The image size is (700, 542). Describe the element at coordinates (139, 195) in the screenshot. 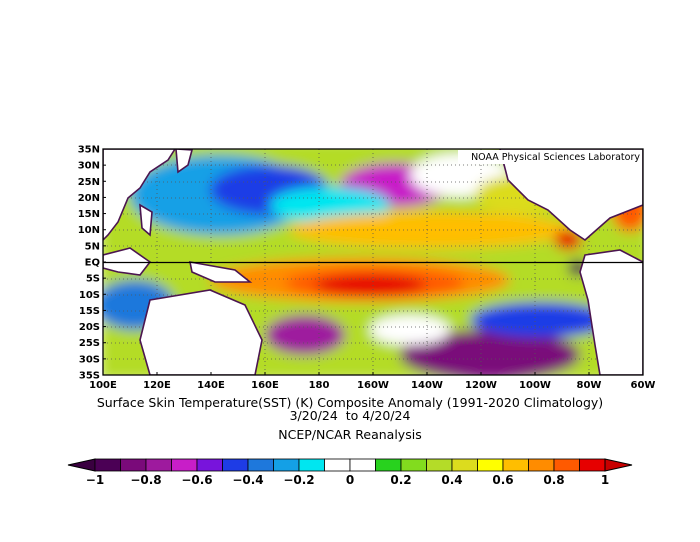

I see `asia-landmass` at that location.